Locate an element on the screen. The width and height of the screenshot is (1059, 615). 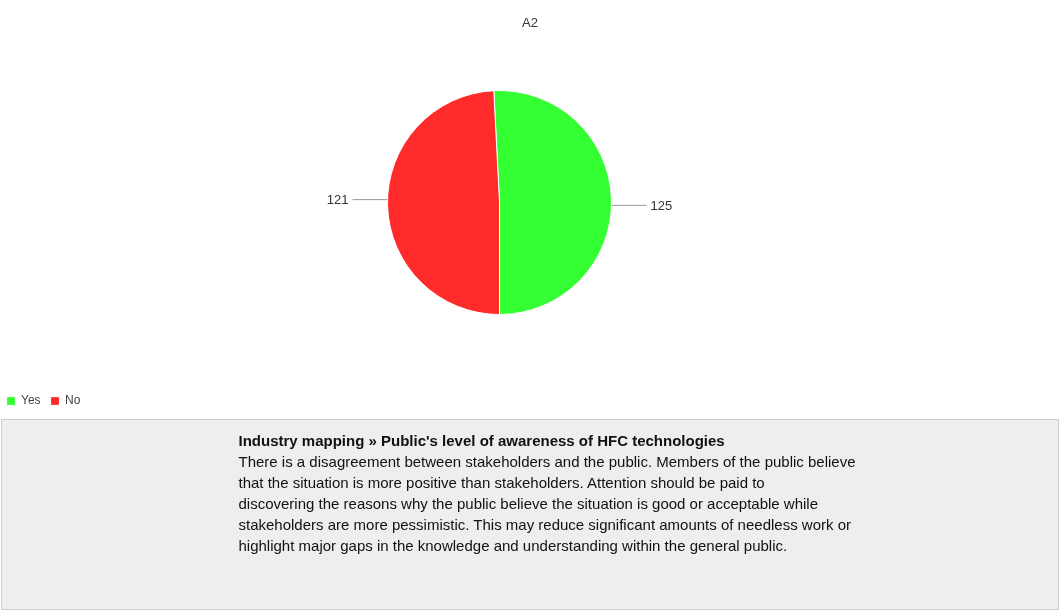
text: There is a disagreement between stakeholders and the public. Members of the public believe that the situation is more positive than stakeholders. Attention should be paid to discovering the reasons why the public believe the situation is good or acceptable while stakeholders are more pessimistic. This may reduce significant amounts of needless work or highlight major gaps in the knowledge and understanding within the general public. is located at coordinates (547, 503).